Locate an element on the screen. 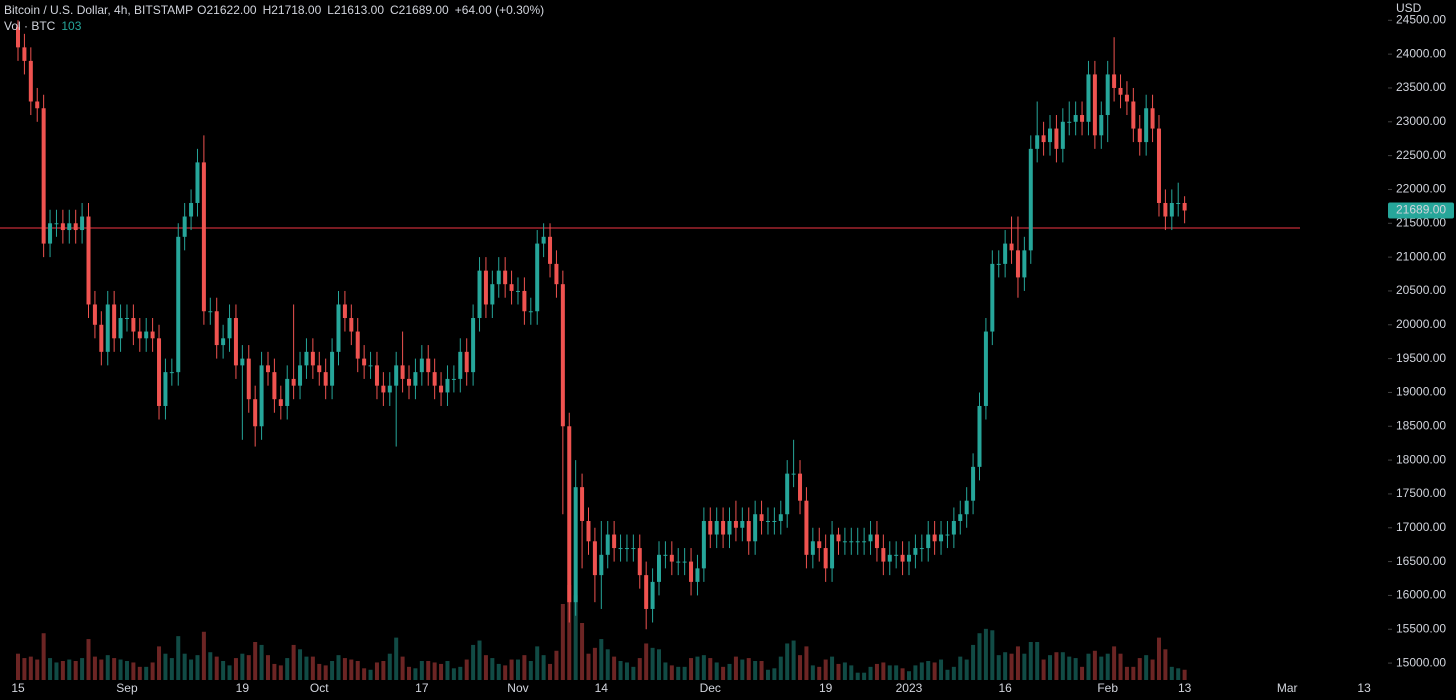 Image resolution: width=1456 pixels, height=700 pixels. y-tick-label: 22500.00 is located at coordinates (1421, 155).